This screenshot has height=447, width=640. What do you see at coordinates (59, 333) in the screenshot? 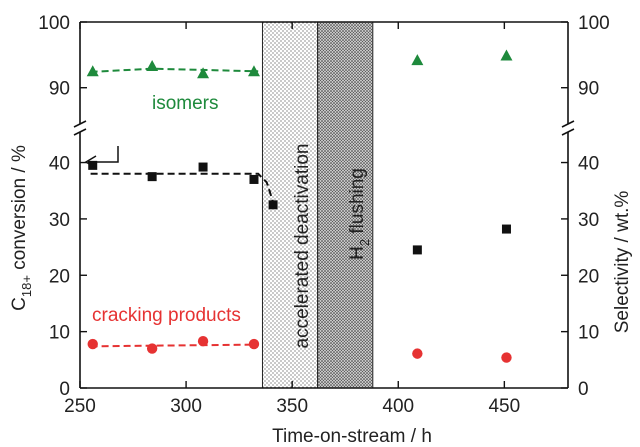
I see `y-tick-label-left: 10` at bounding box center [59, 333].